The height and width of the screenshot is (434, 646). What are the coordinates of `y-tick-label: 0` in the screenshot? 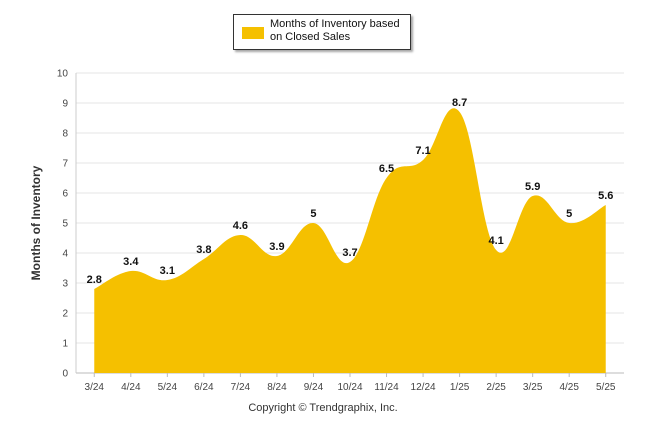 It's located at (65, 374).